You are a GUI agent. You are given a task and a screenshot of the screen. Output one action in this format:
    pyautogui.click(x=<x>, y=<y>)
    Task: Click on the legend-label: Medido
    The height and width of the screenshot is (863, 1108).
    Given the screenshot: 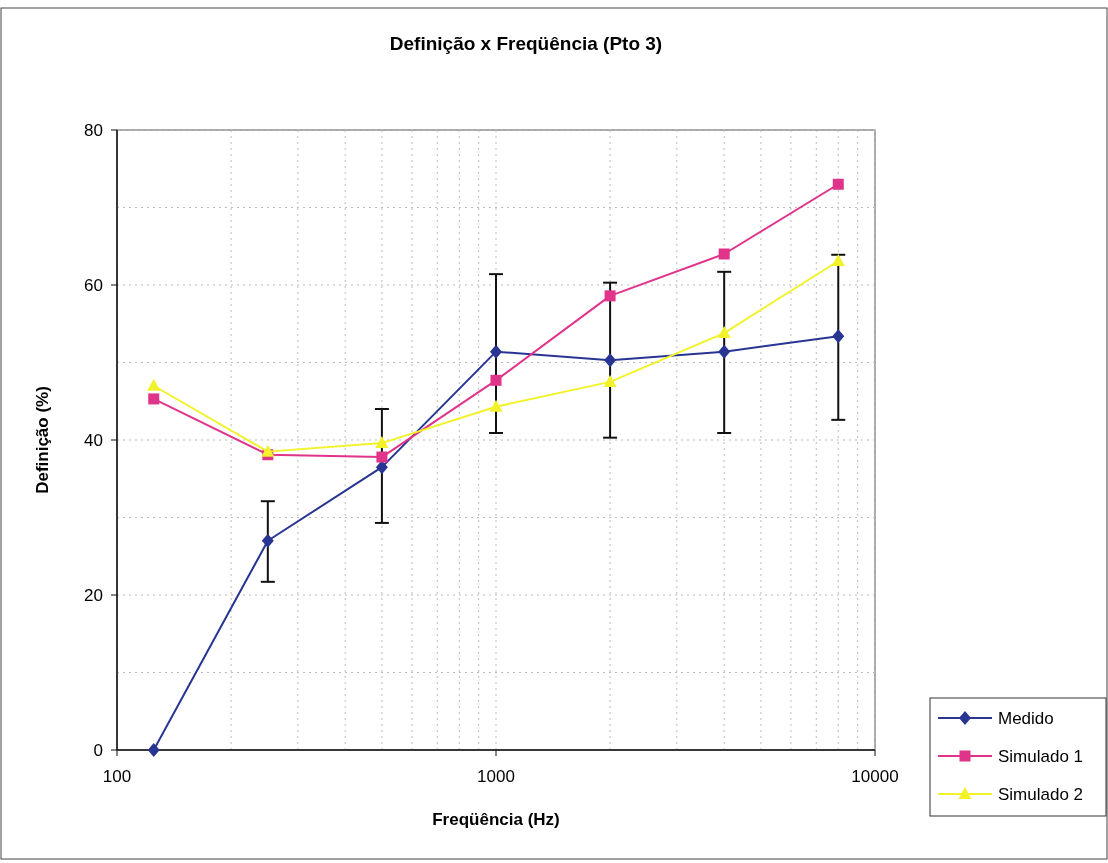 What is the action you would take?
    pyautogui.click(x=1026, y=718)
    